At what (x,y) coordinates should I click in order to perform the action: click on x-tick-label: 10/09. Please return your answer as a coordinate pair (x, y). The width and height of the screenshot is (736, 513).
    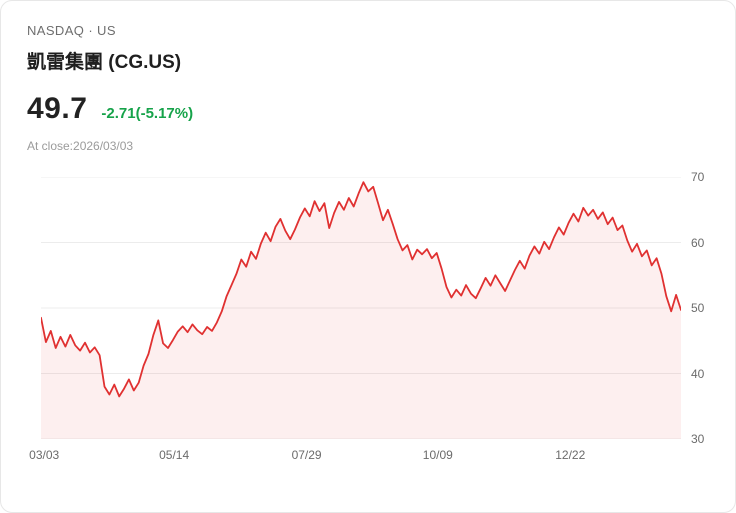
    Looking at the image, I should click on (437, 455).